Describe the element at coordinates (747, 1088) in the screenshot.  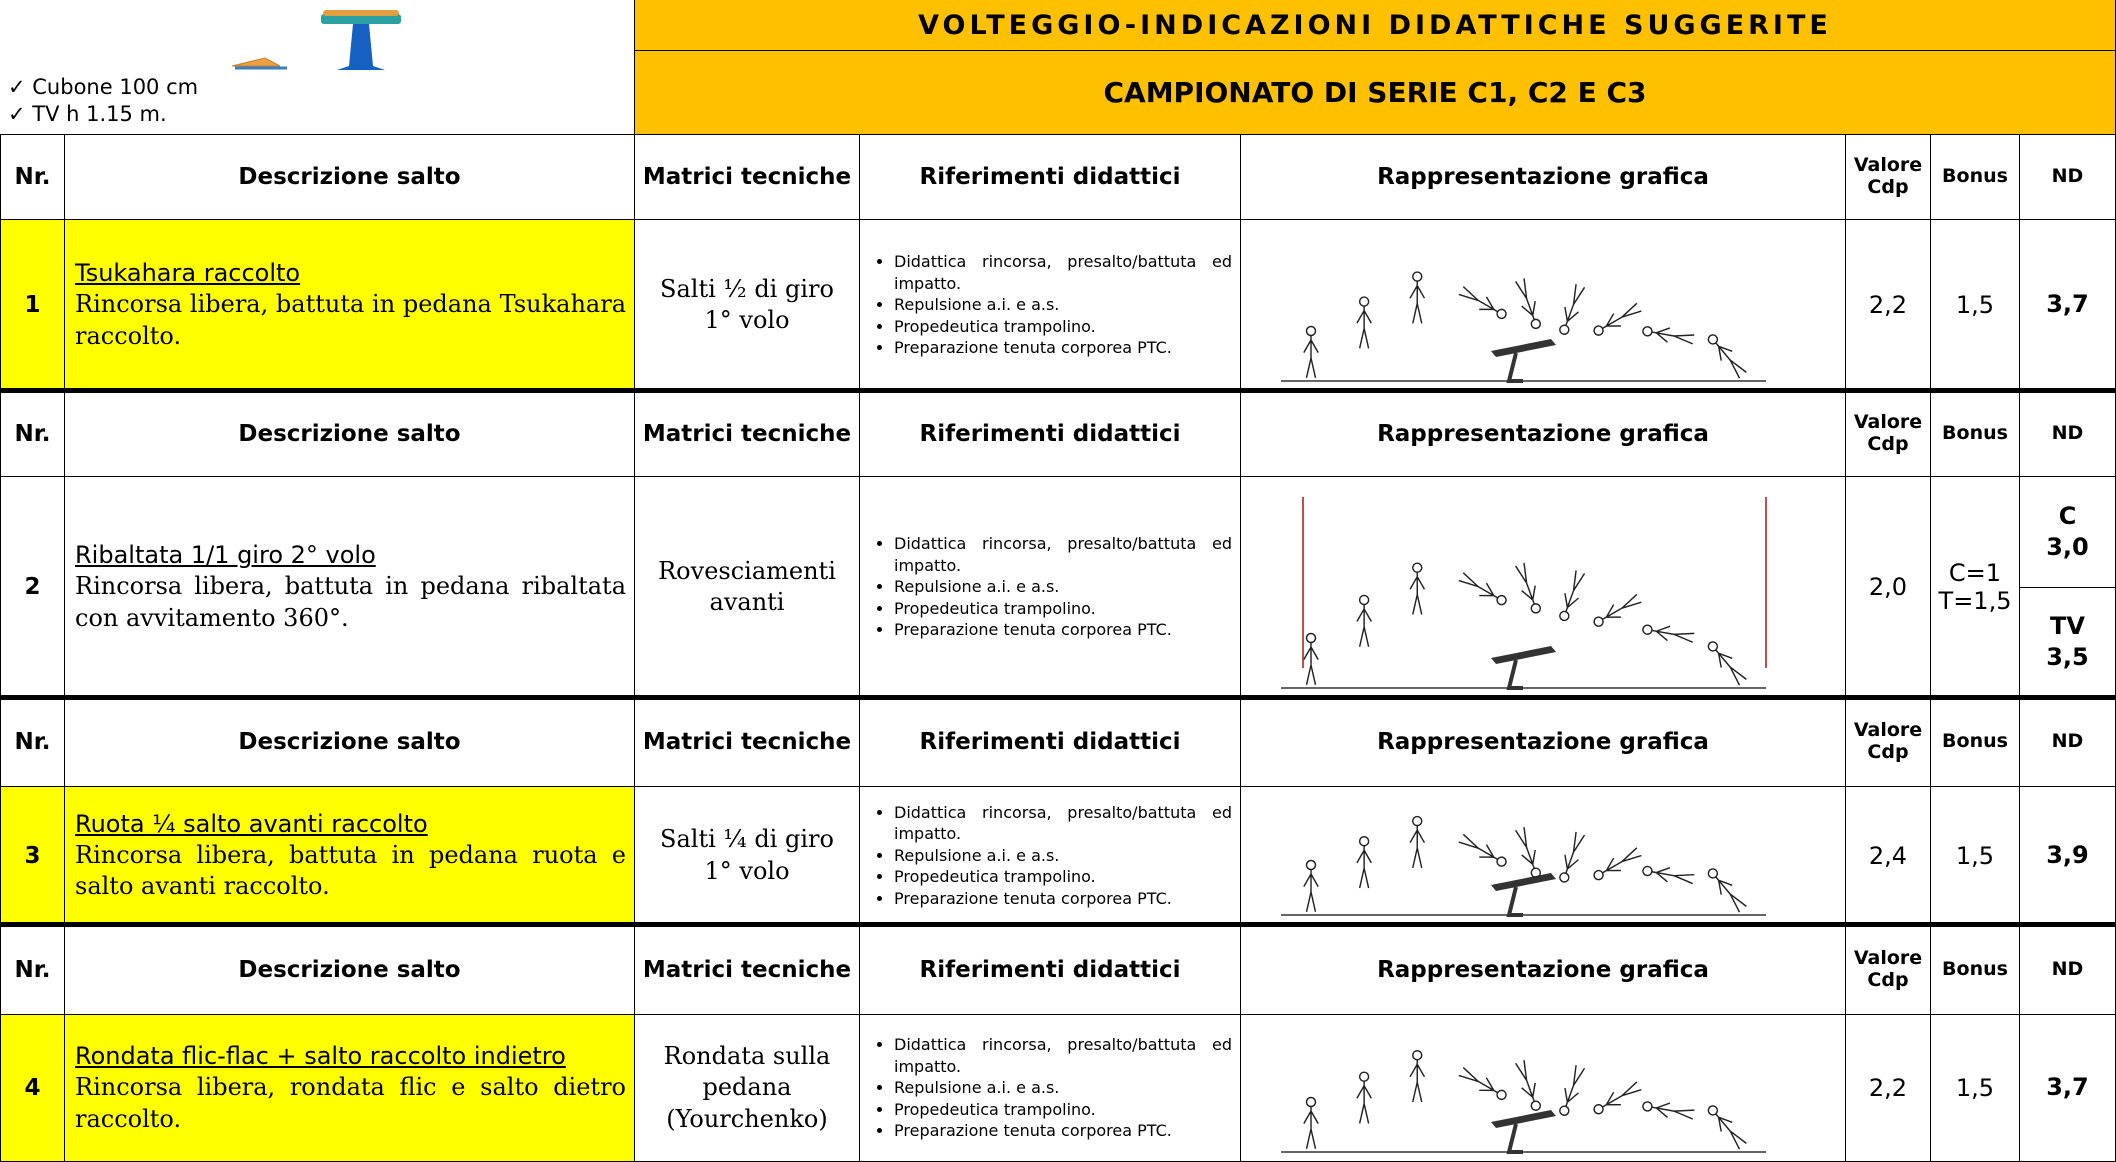
I see `technical-matrix: Rondata sulla pedana (Yourchenko)` at that location.